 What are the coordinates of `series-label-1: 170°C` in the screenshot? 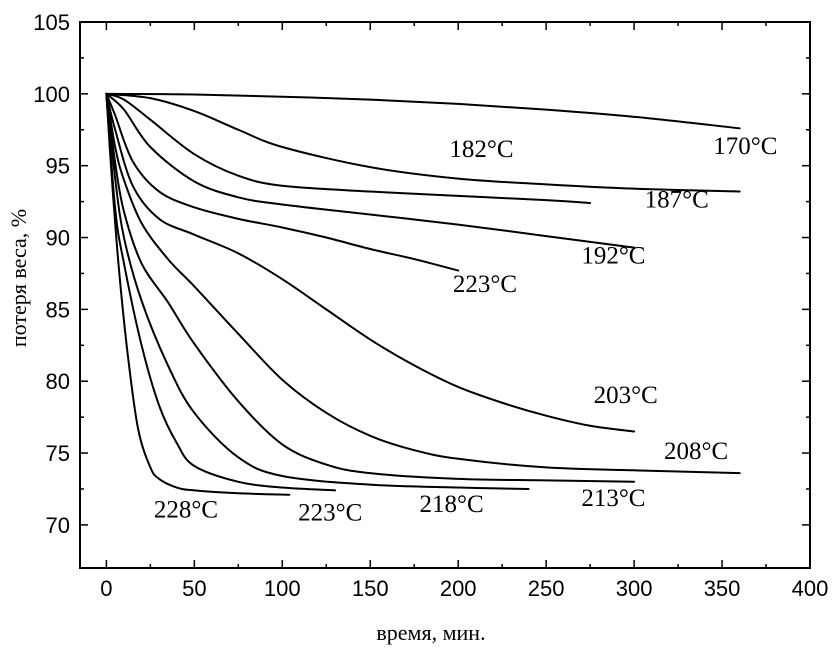 It's located at (745, 146).